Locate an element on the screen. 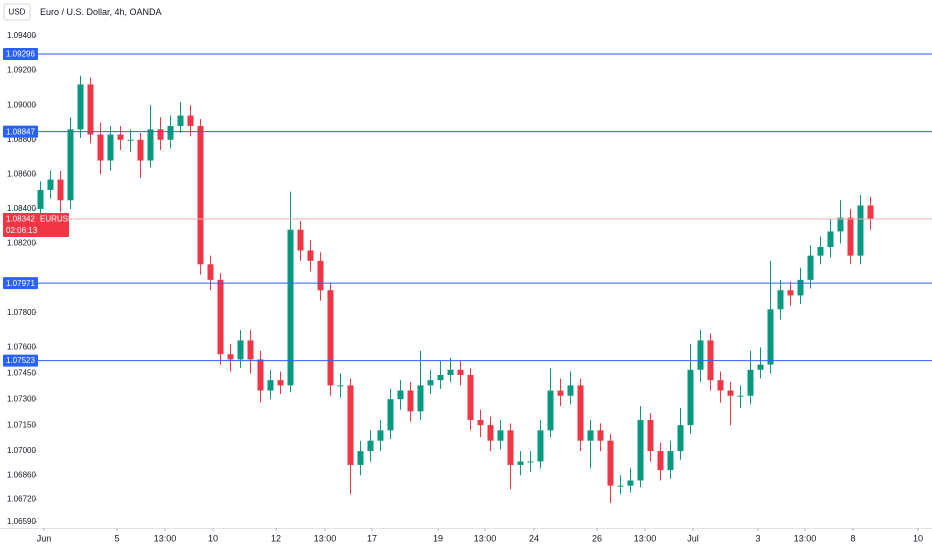 This screenshot has height=550, width=932. x-tick-label: 19 is located at coordinates (438, 538).